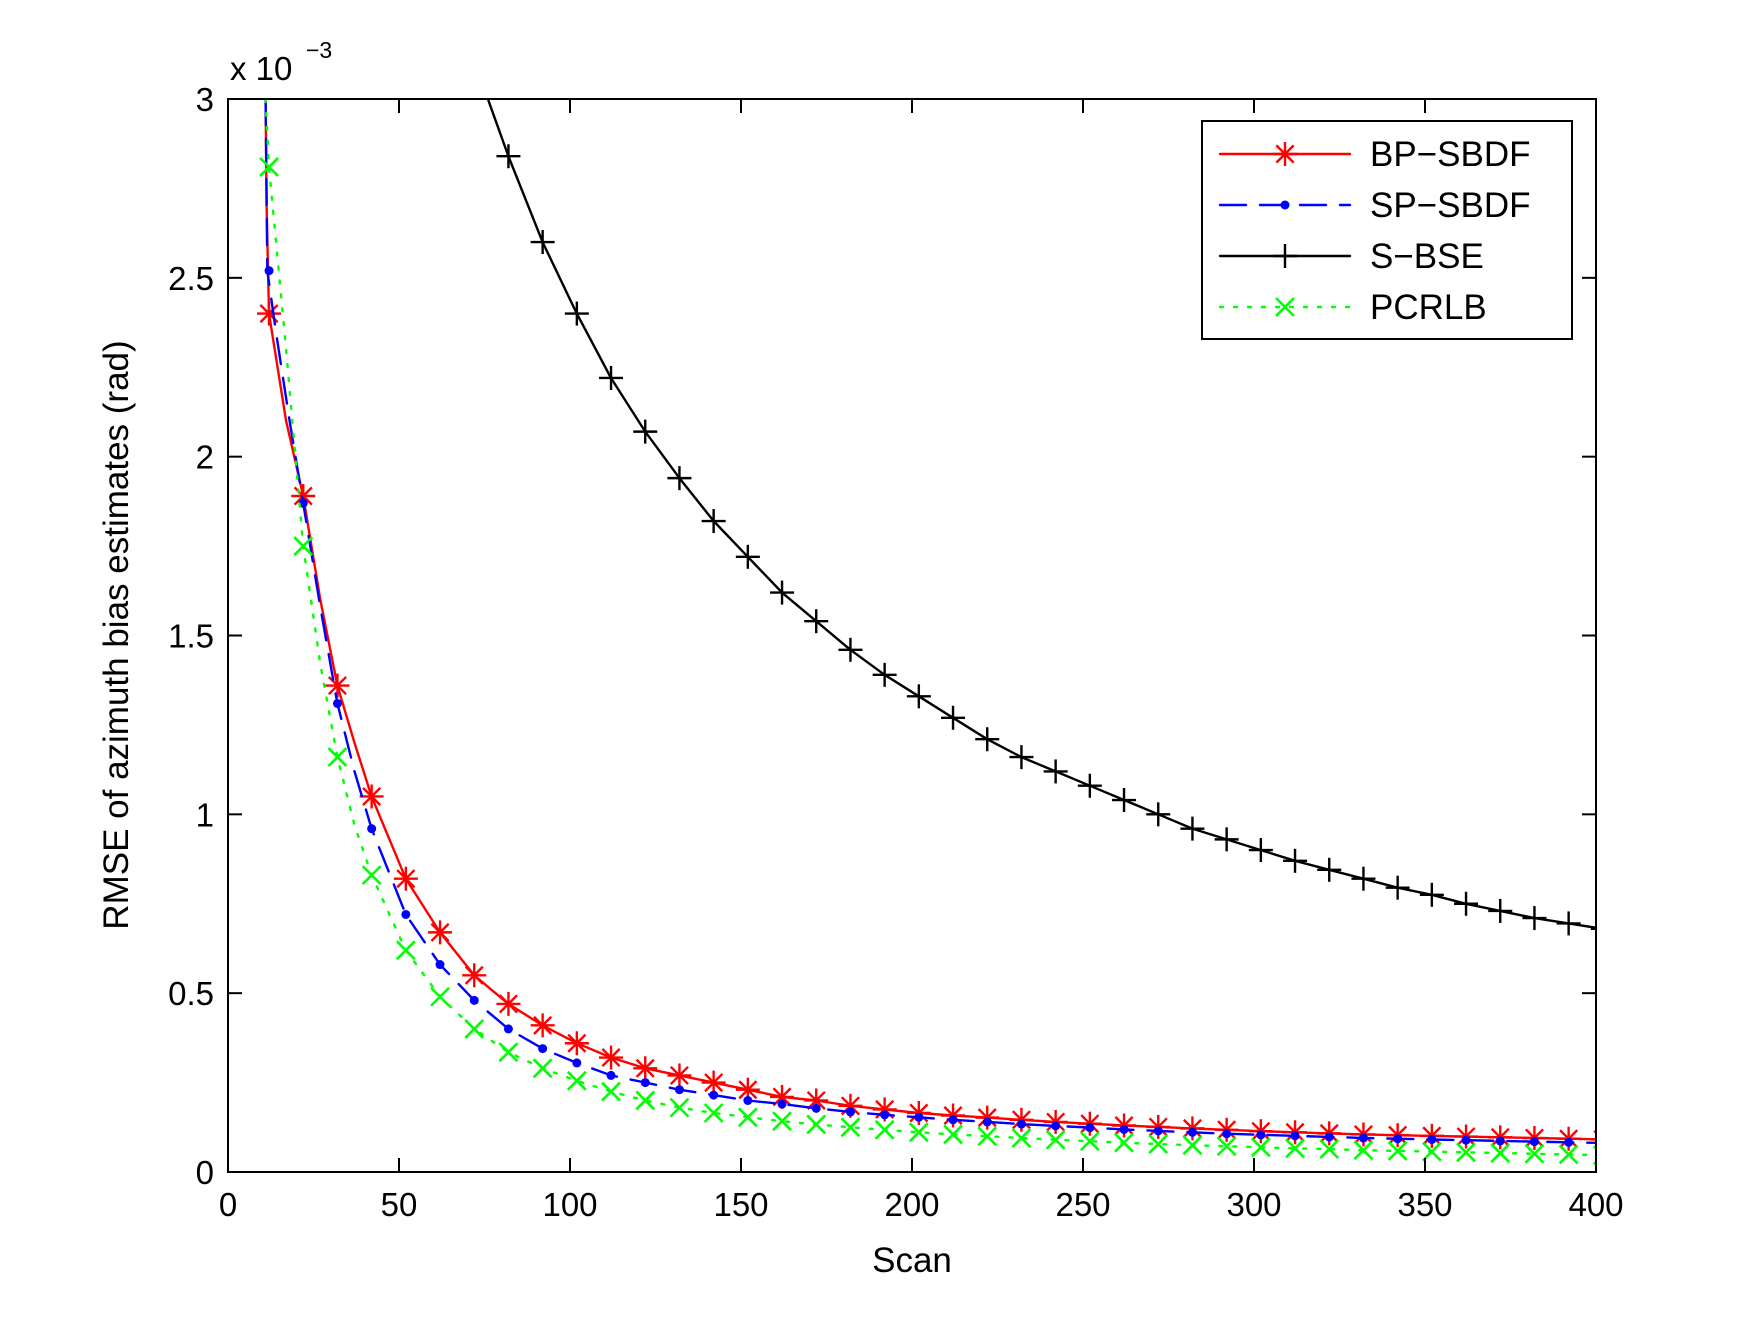  Describe the element at coordinates (911, 1204) in the screenshot. I see `x-tick-label: 200` at that location.